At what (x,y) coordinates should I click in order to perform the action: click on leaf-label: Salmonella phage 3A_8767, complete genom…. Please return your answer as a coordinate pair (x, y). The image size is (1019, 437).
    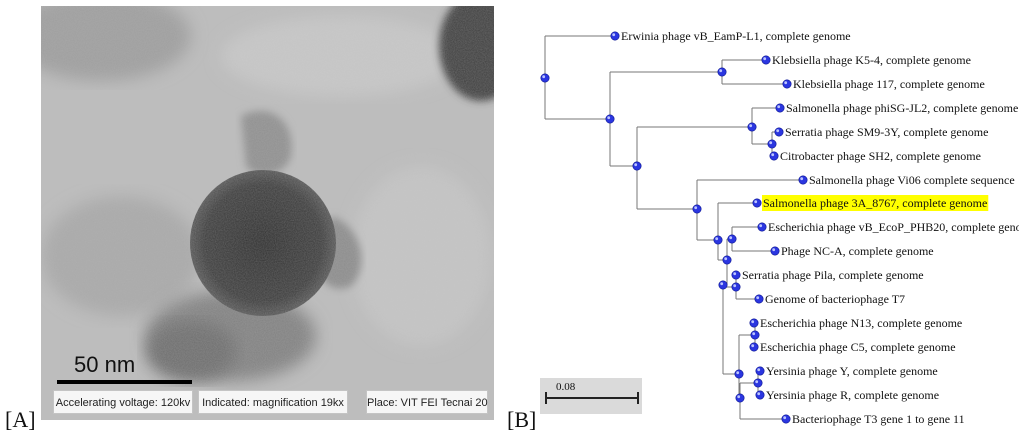
    Looking at the image, I should click on (875, 203).